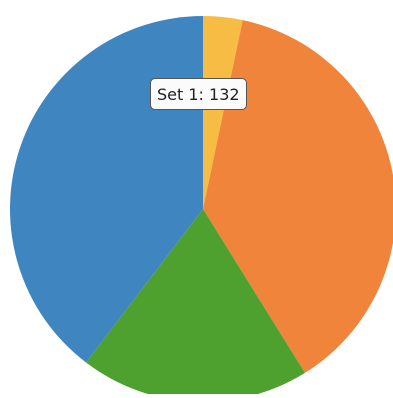 Image resolution: width=393 pixels, height=398 pixels. Describe the element at coordinates (178, 94) in the screenshot. I see `tooltip-series-label: Set 1` at that location.